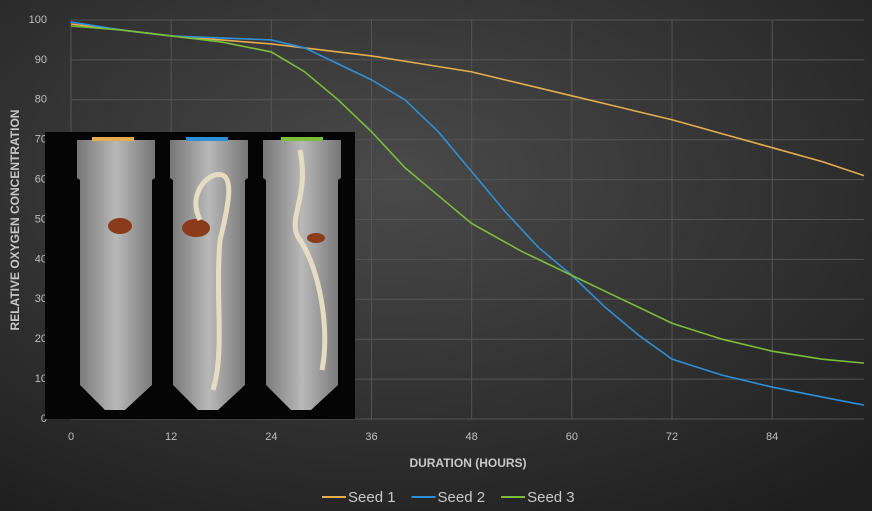  I want to click on x-tick-label: 60, so click(572, 437).